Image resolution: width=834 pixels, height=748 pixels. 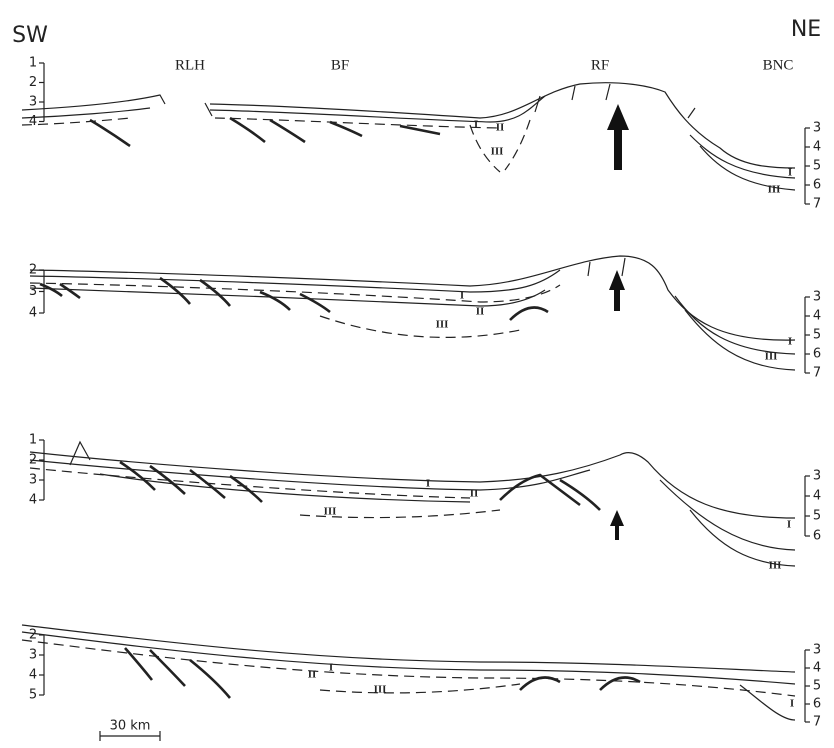 I want to click on region-label: BNC, so click(x=778, y=65).